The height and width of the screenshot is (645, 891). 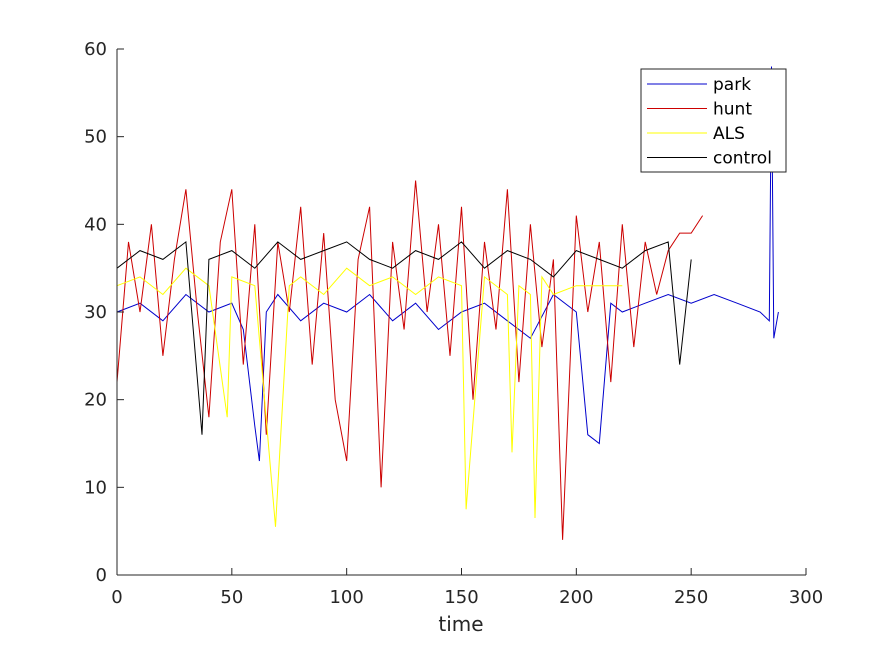 I want to click on y-tick-label: 0, so click(x=101, y=575).